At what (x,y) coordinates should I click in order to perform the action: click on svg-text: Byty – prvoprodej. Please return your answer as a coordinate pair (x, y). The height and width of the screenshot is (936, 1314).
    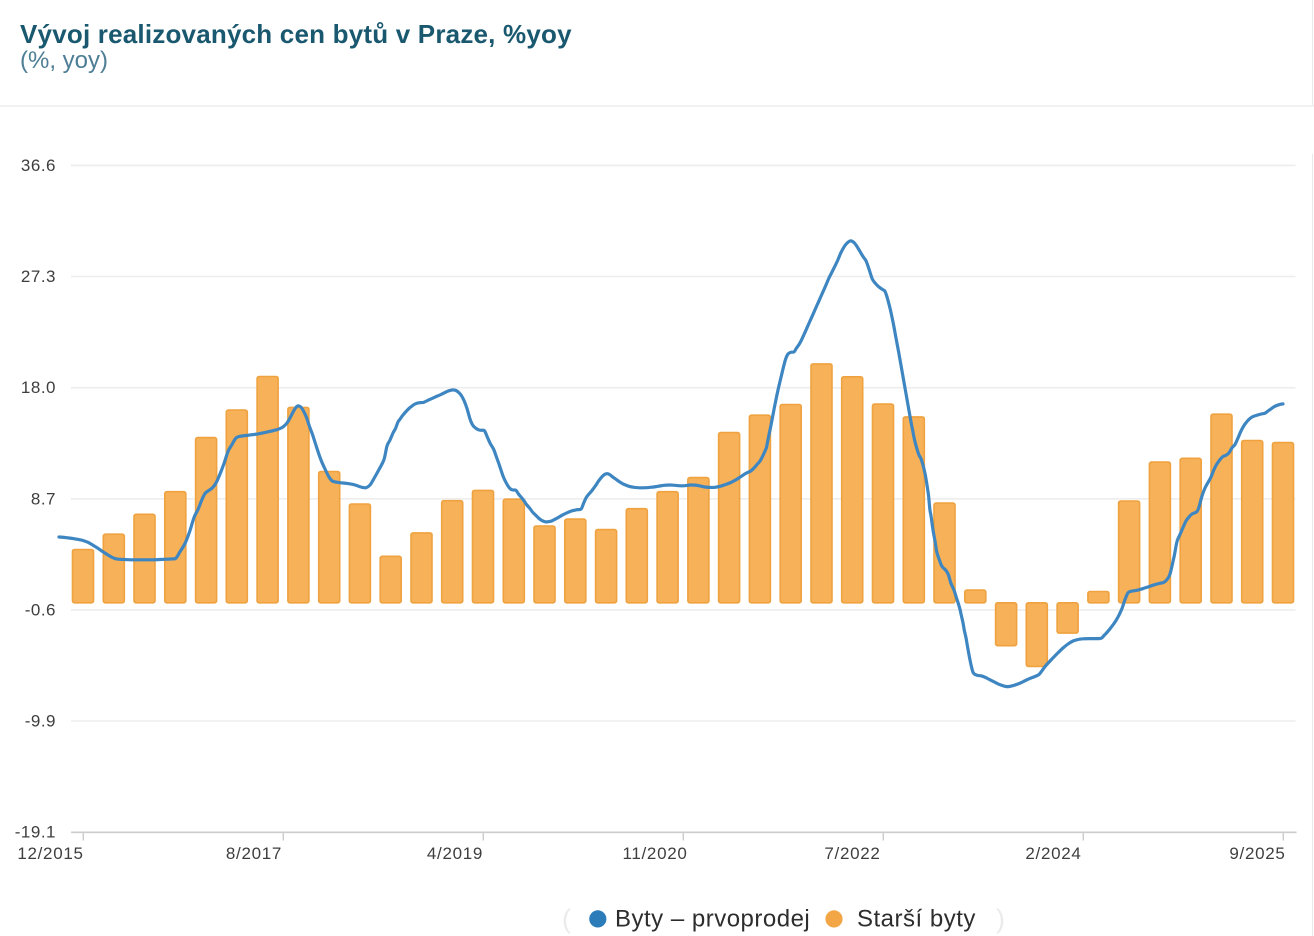
    Looking at the image, I should click on (712, 919).